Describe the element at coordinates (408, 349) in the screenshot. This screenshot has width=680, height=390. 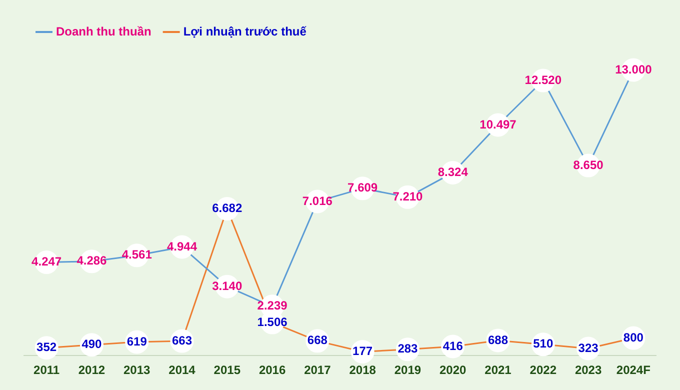
I see `data-label: 283` at that location.